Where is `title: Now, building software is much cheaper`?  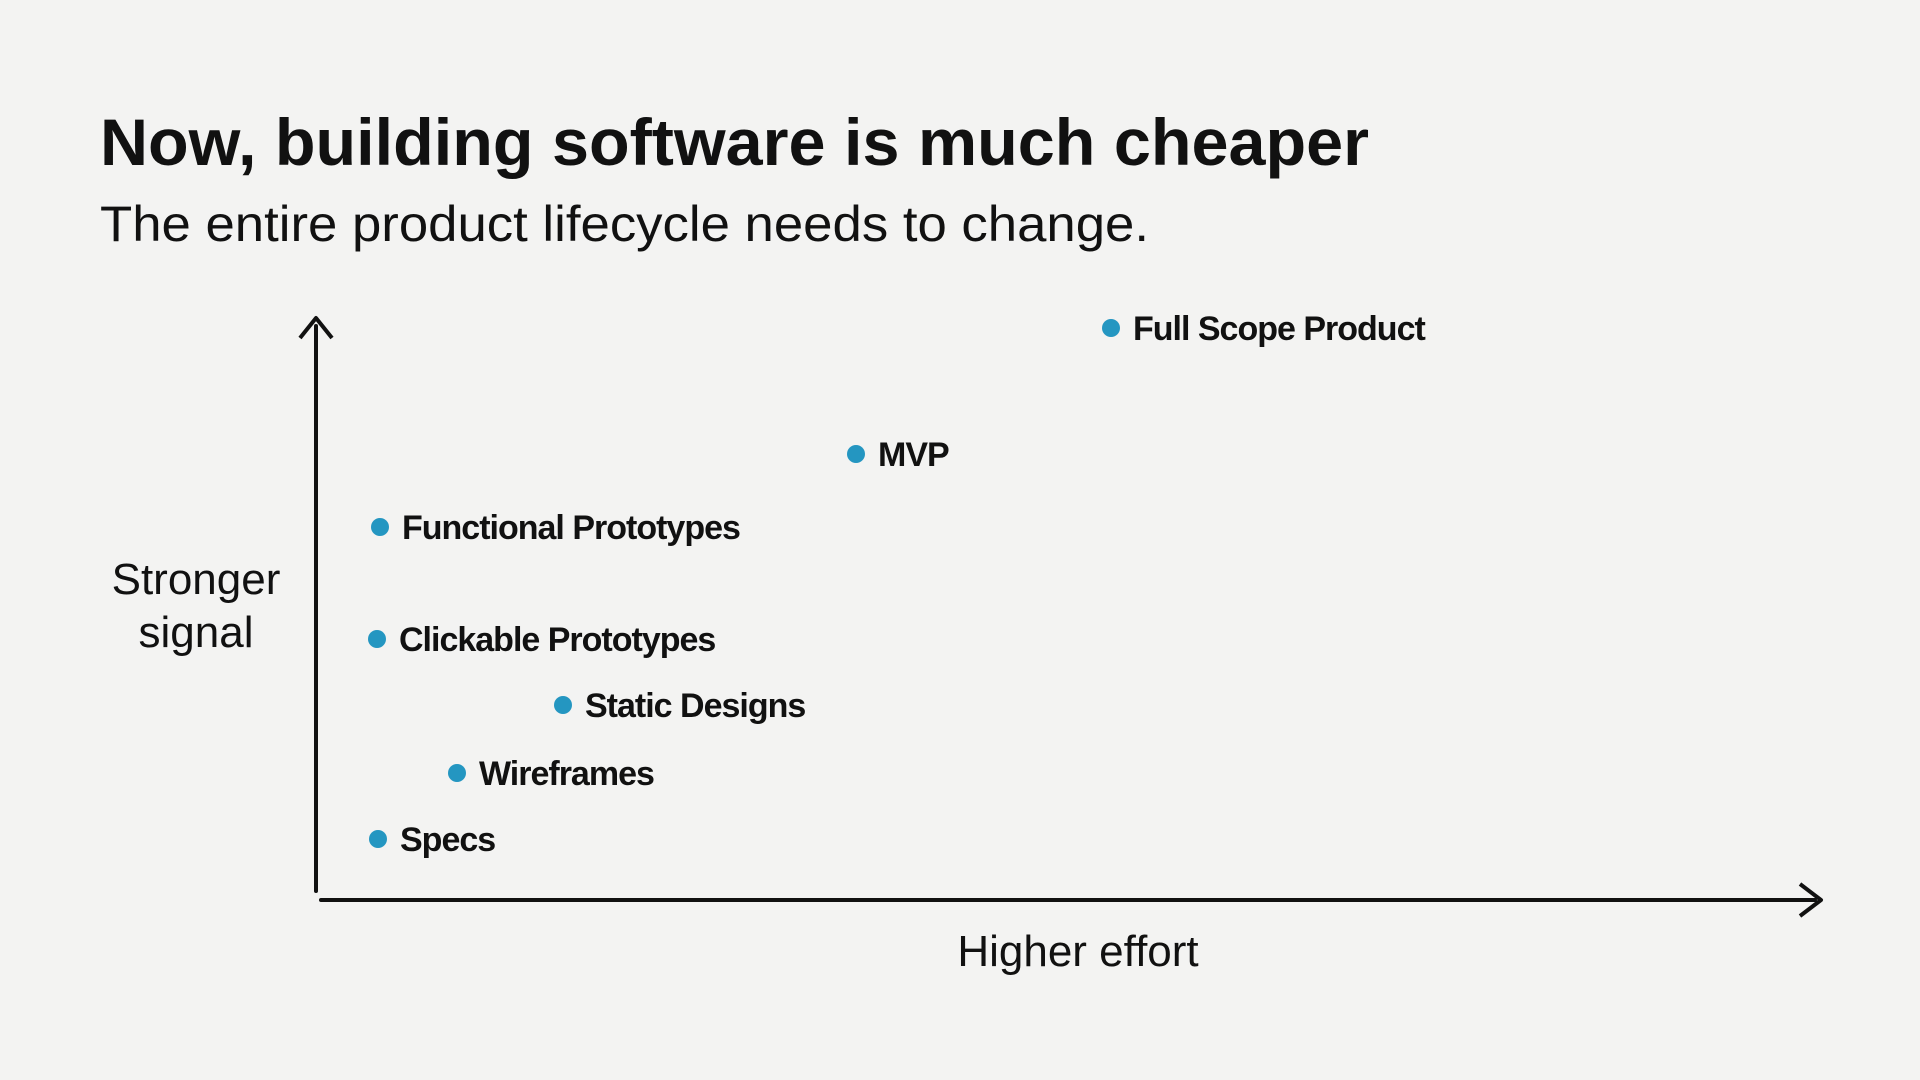 title: Now, building software is much cheaper is located at coordinates (734, 142).